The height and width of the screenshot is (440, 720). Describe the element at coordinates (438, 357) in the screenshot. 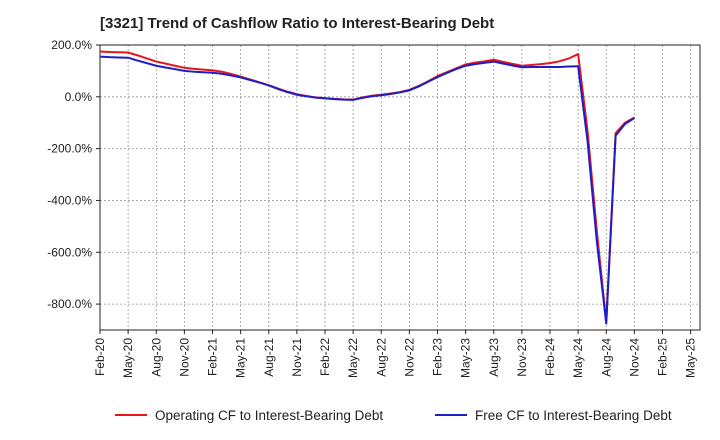

I see `x-tick-label: Feb-23` at that location.